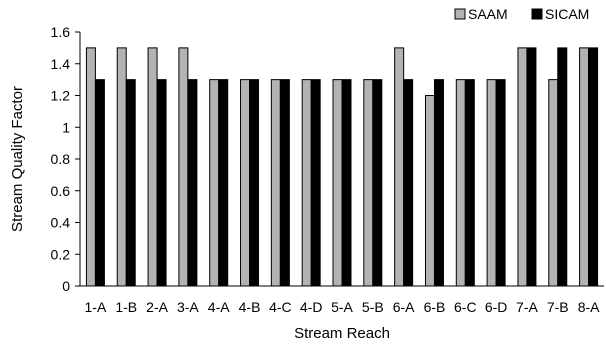 The image size is (606, 346). Describe the element at coordinates (152, 167) in the screenshot. I see `bar-saam-2-a` at that location.